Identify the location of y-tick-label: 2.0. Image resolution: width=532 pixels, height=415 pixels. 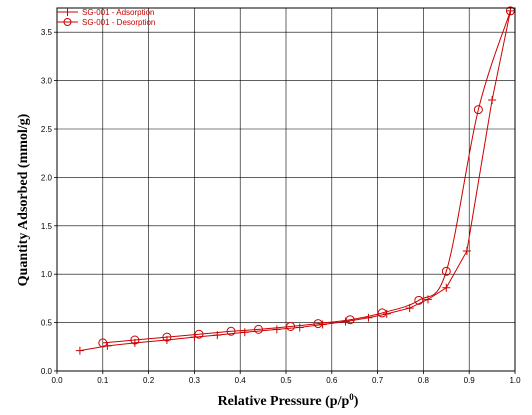
(47, 177).